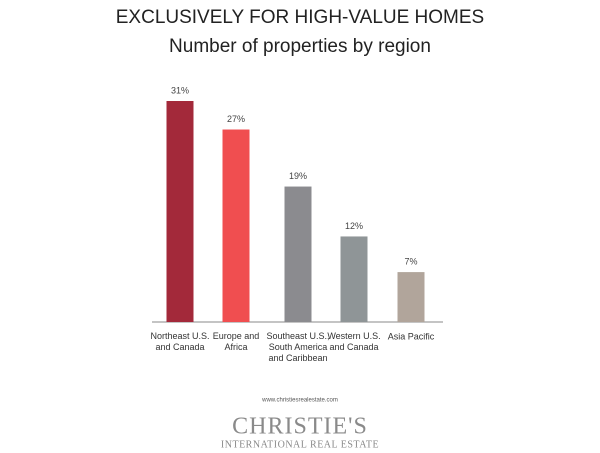 The width and height of the screenshot is (600, 453). I want to click on chart-subtitle: Number of properties by region, so click(300, 46).